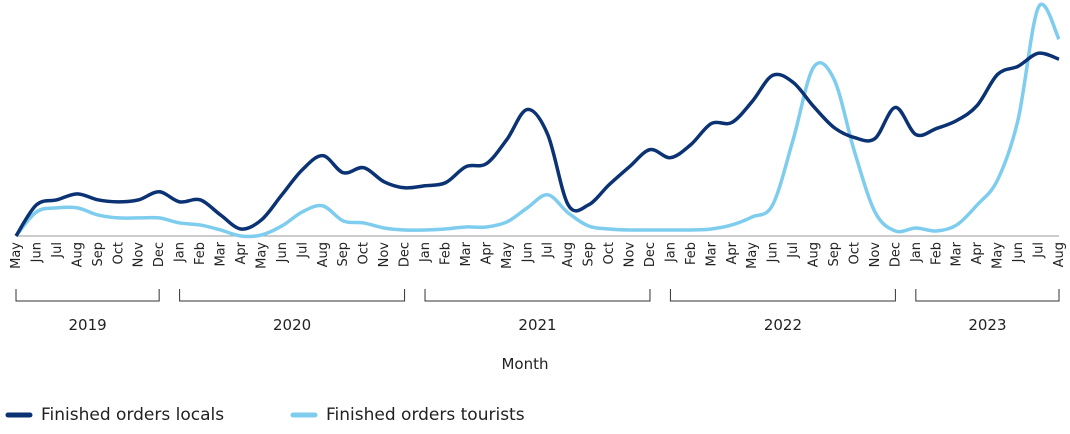 Image resolution: width=1070 pixels, height=434 pixels. I want to click on legend-label: Finished orders locals, so click(132, 415).